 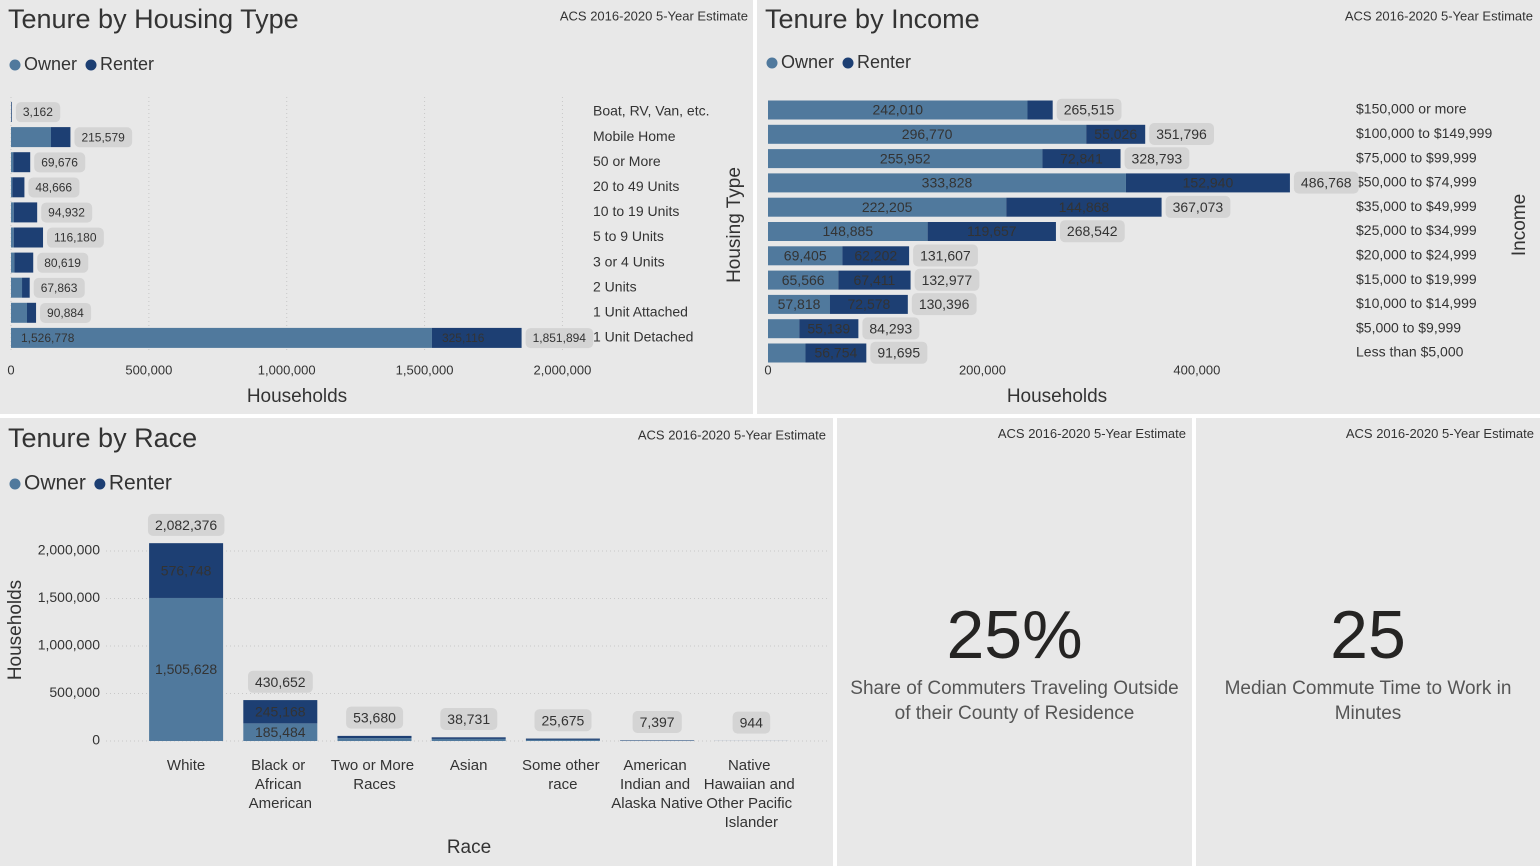 I want to click on segment-label: 242,010, so click(x=897, y=110).